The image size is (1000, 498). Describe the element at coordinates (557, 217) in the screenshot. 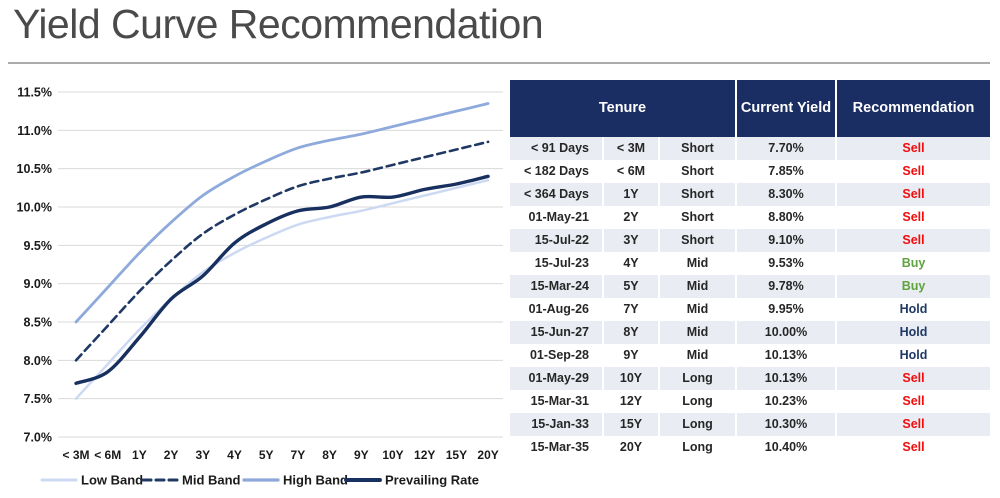

I see `tenure-date-cell: 01-May-21` at that location.